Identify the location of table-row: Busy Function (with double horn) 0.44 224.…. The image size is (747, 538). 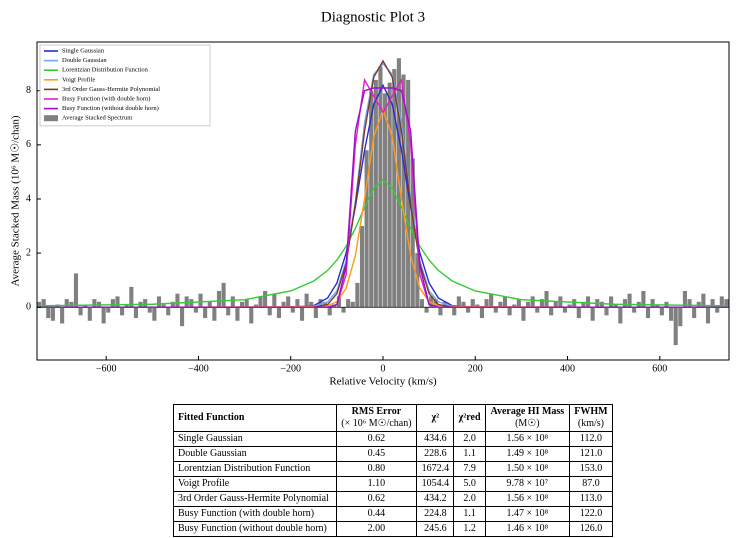
(393, 514).